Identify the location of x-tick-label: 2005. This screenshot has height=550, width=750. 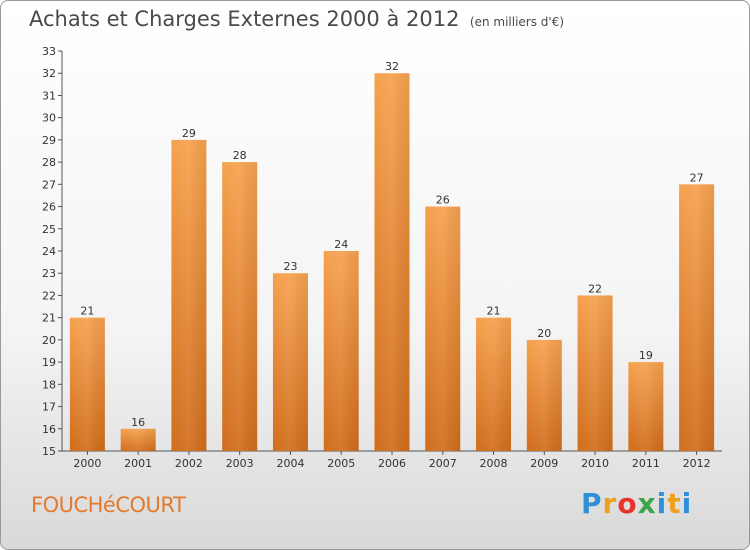
(341, 463).